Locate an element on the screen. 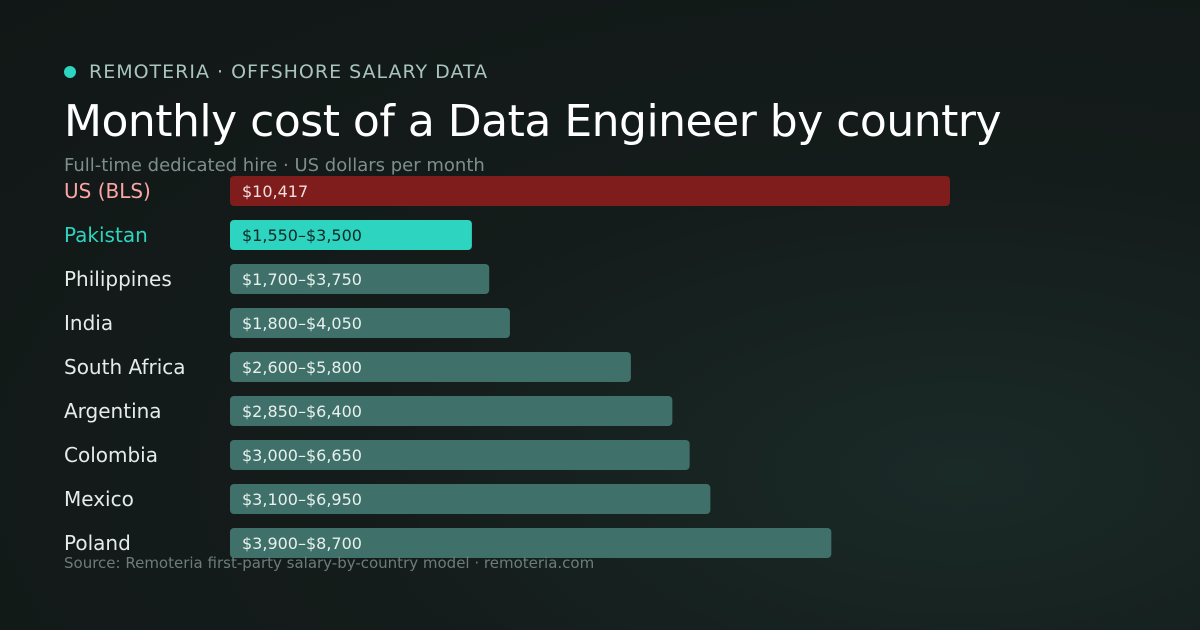 Image resolution: width=1200 pixels, height=630 pixels. value-label-india: $1,800–$4,050 is located at coordinates (302, 323).